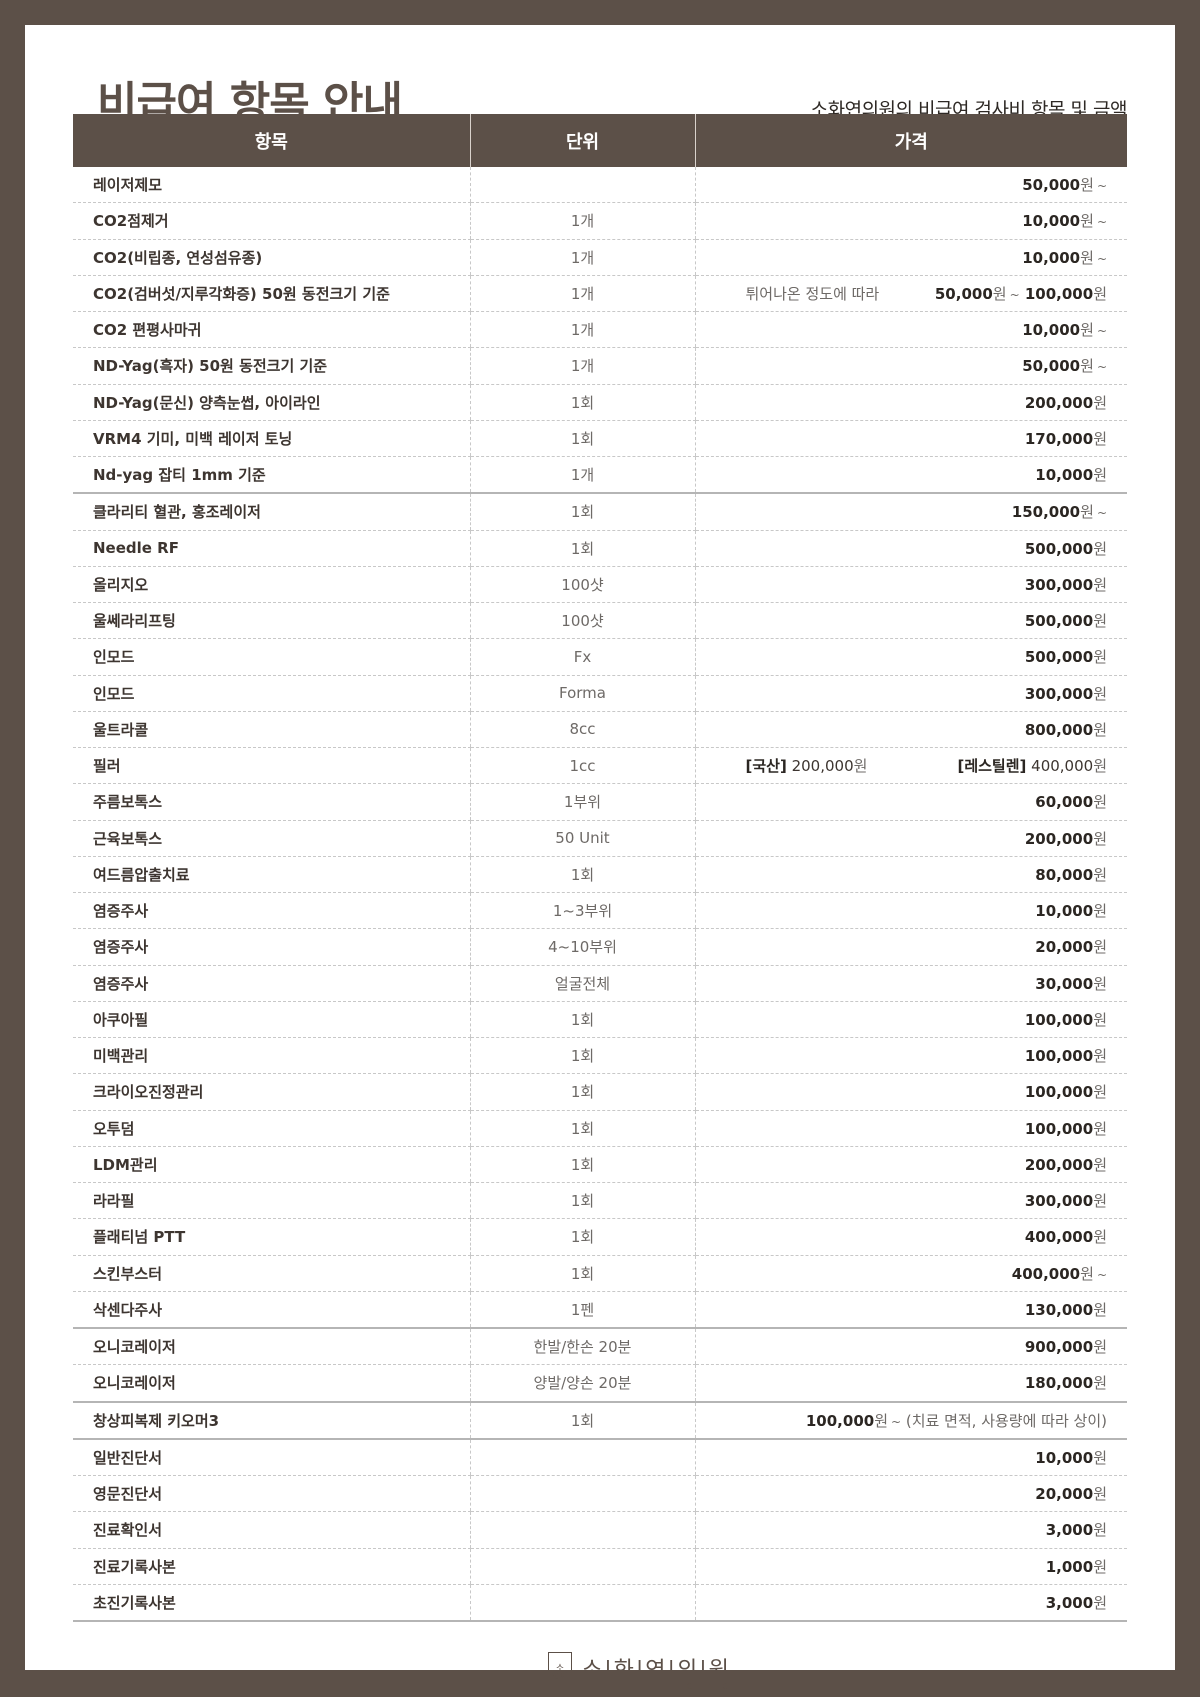 The height and width of the screenshot is (1697, 1200). Describe the element at coordinates (812, 293) in the screenshot. I see `price-text: 튀어나온 정도에 따라` at that location.